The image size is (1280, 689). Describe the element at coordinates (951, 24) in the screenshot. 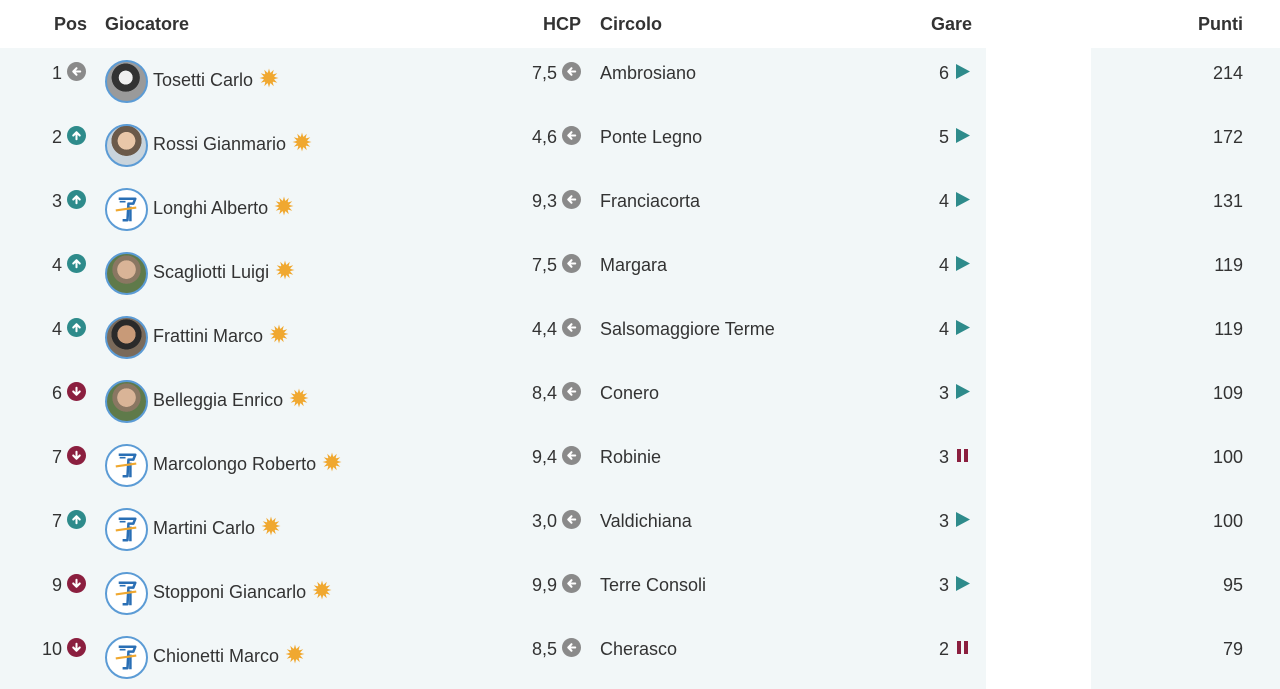

I see `header-races: Gare` at that location.